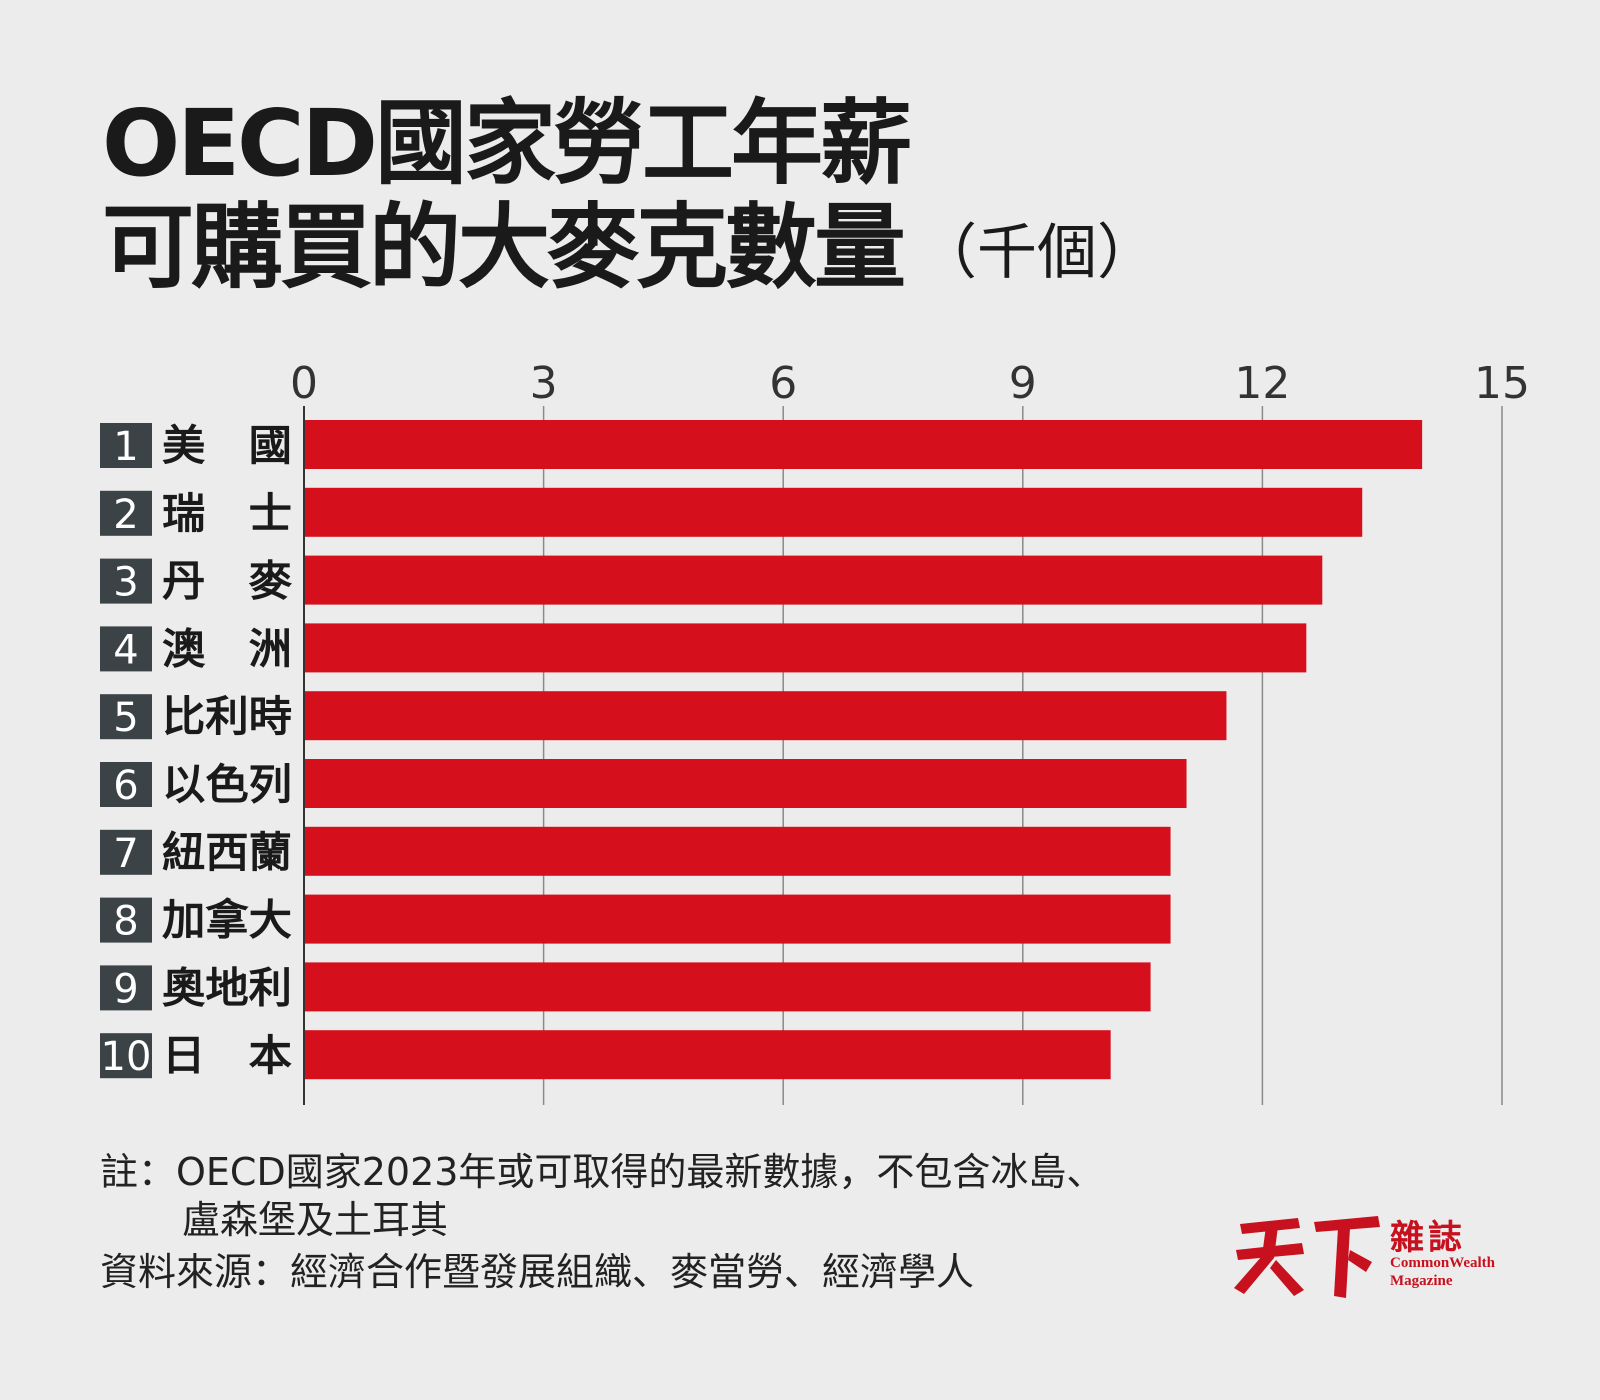 Image resolution: width=1600 pixels, height=1400 pixels. I want to click on chart-title: OECD國家勞工年薪 可購買的大麥克數量 （千個）, so click(629, 198).